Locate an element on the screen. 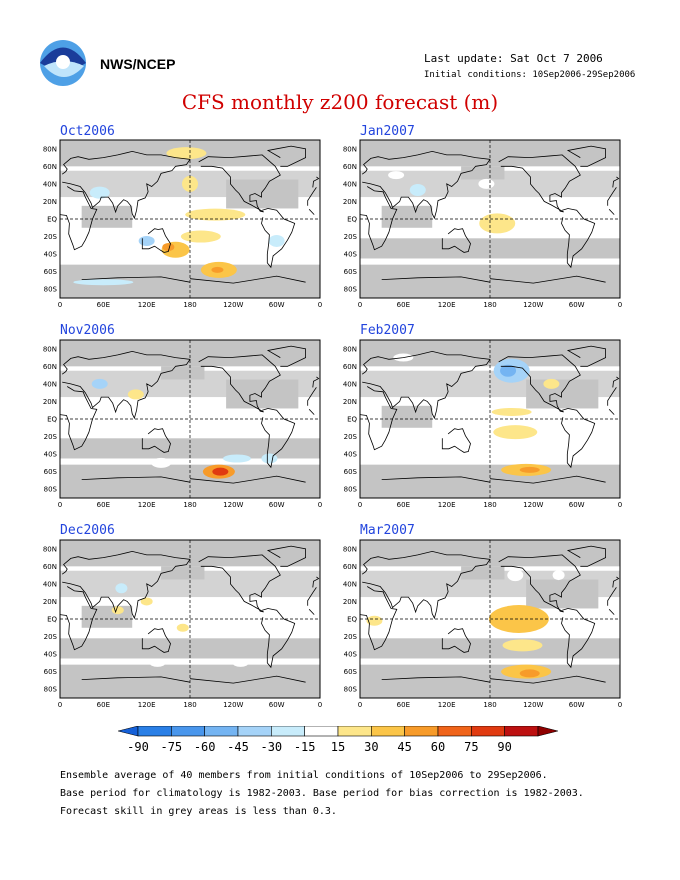 The height and width of the screenshot is (880, 680). last-update: Last update: Sat Oct 7 2006 is located at coordinates (513, 58).